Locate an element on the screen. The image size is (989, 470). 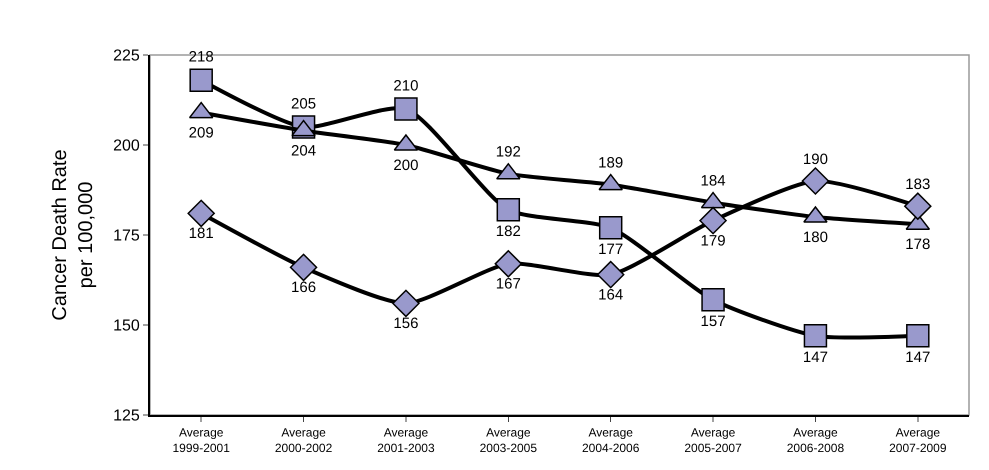
x-tick-label: Average 2004-2006 is located at coordinates (611, 440).